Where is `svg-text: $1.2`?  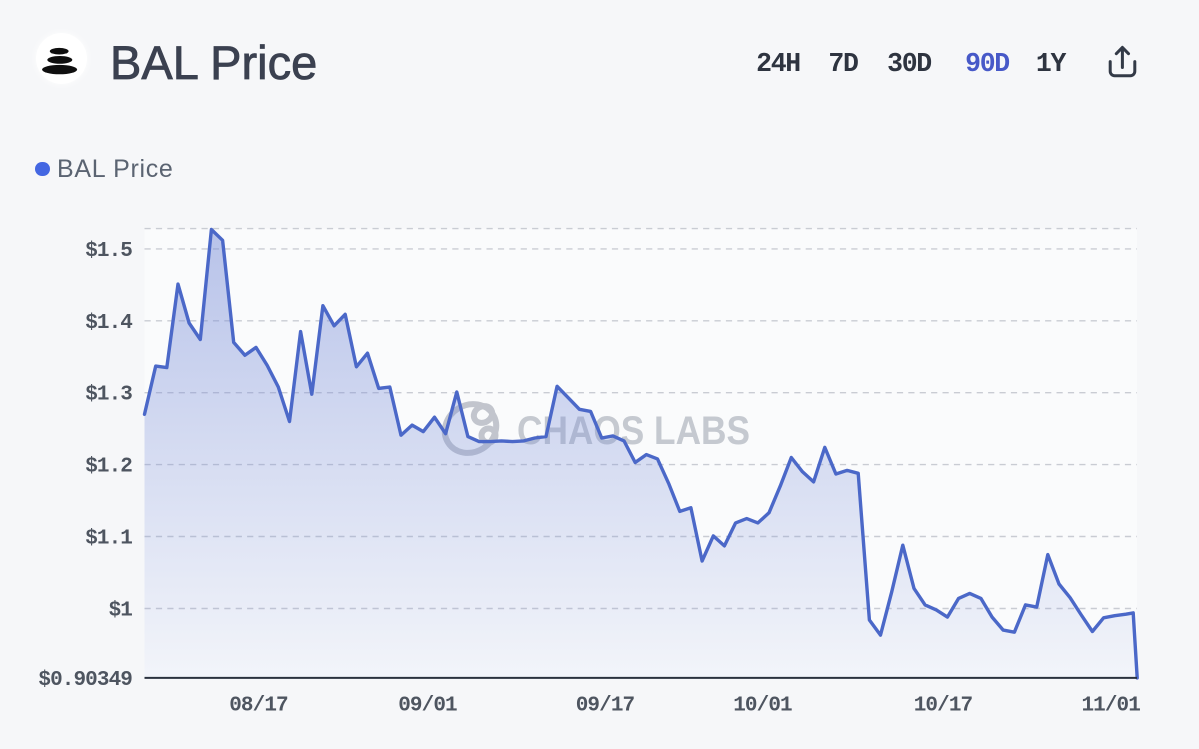
svg-text: $1.2 is located at coordinates (108, 467).